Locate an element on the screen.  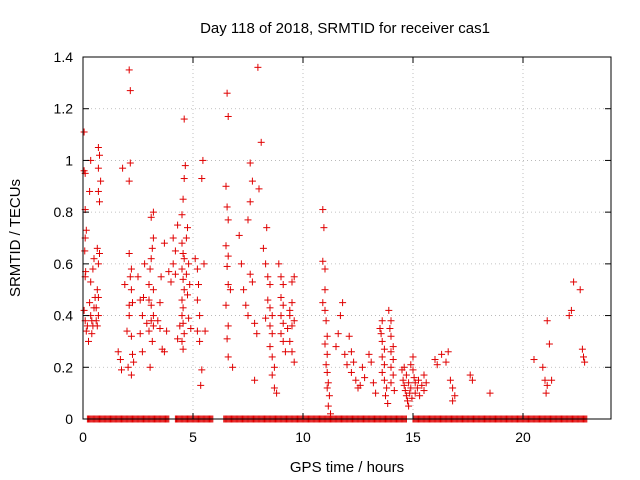
x-tick-label: 5 is located at coordinates (193, 437).